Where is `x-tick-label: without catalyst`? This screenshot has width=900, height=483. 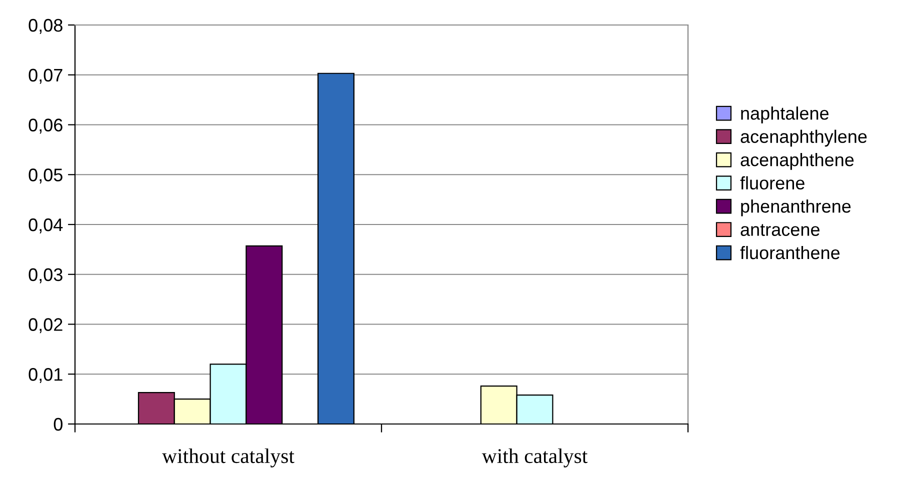 x-tick-label: without catalyst is located at coordinates (228, 458).